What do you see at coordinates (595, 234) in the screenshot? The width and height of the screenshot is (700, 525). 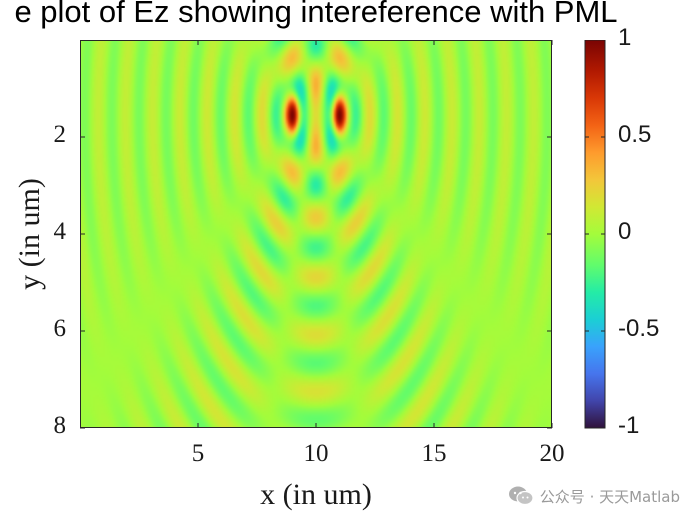 I see `colorbar-tick-marks` at bounding box center [595, 234].